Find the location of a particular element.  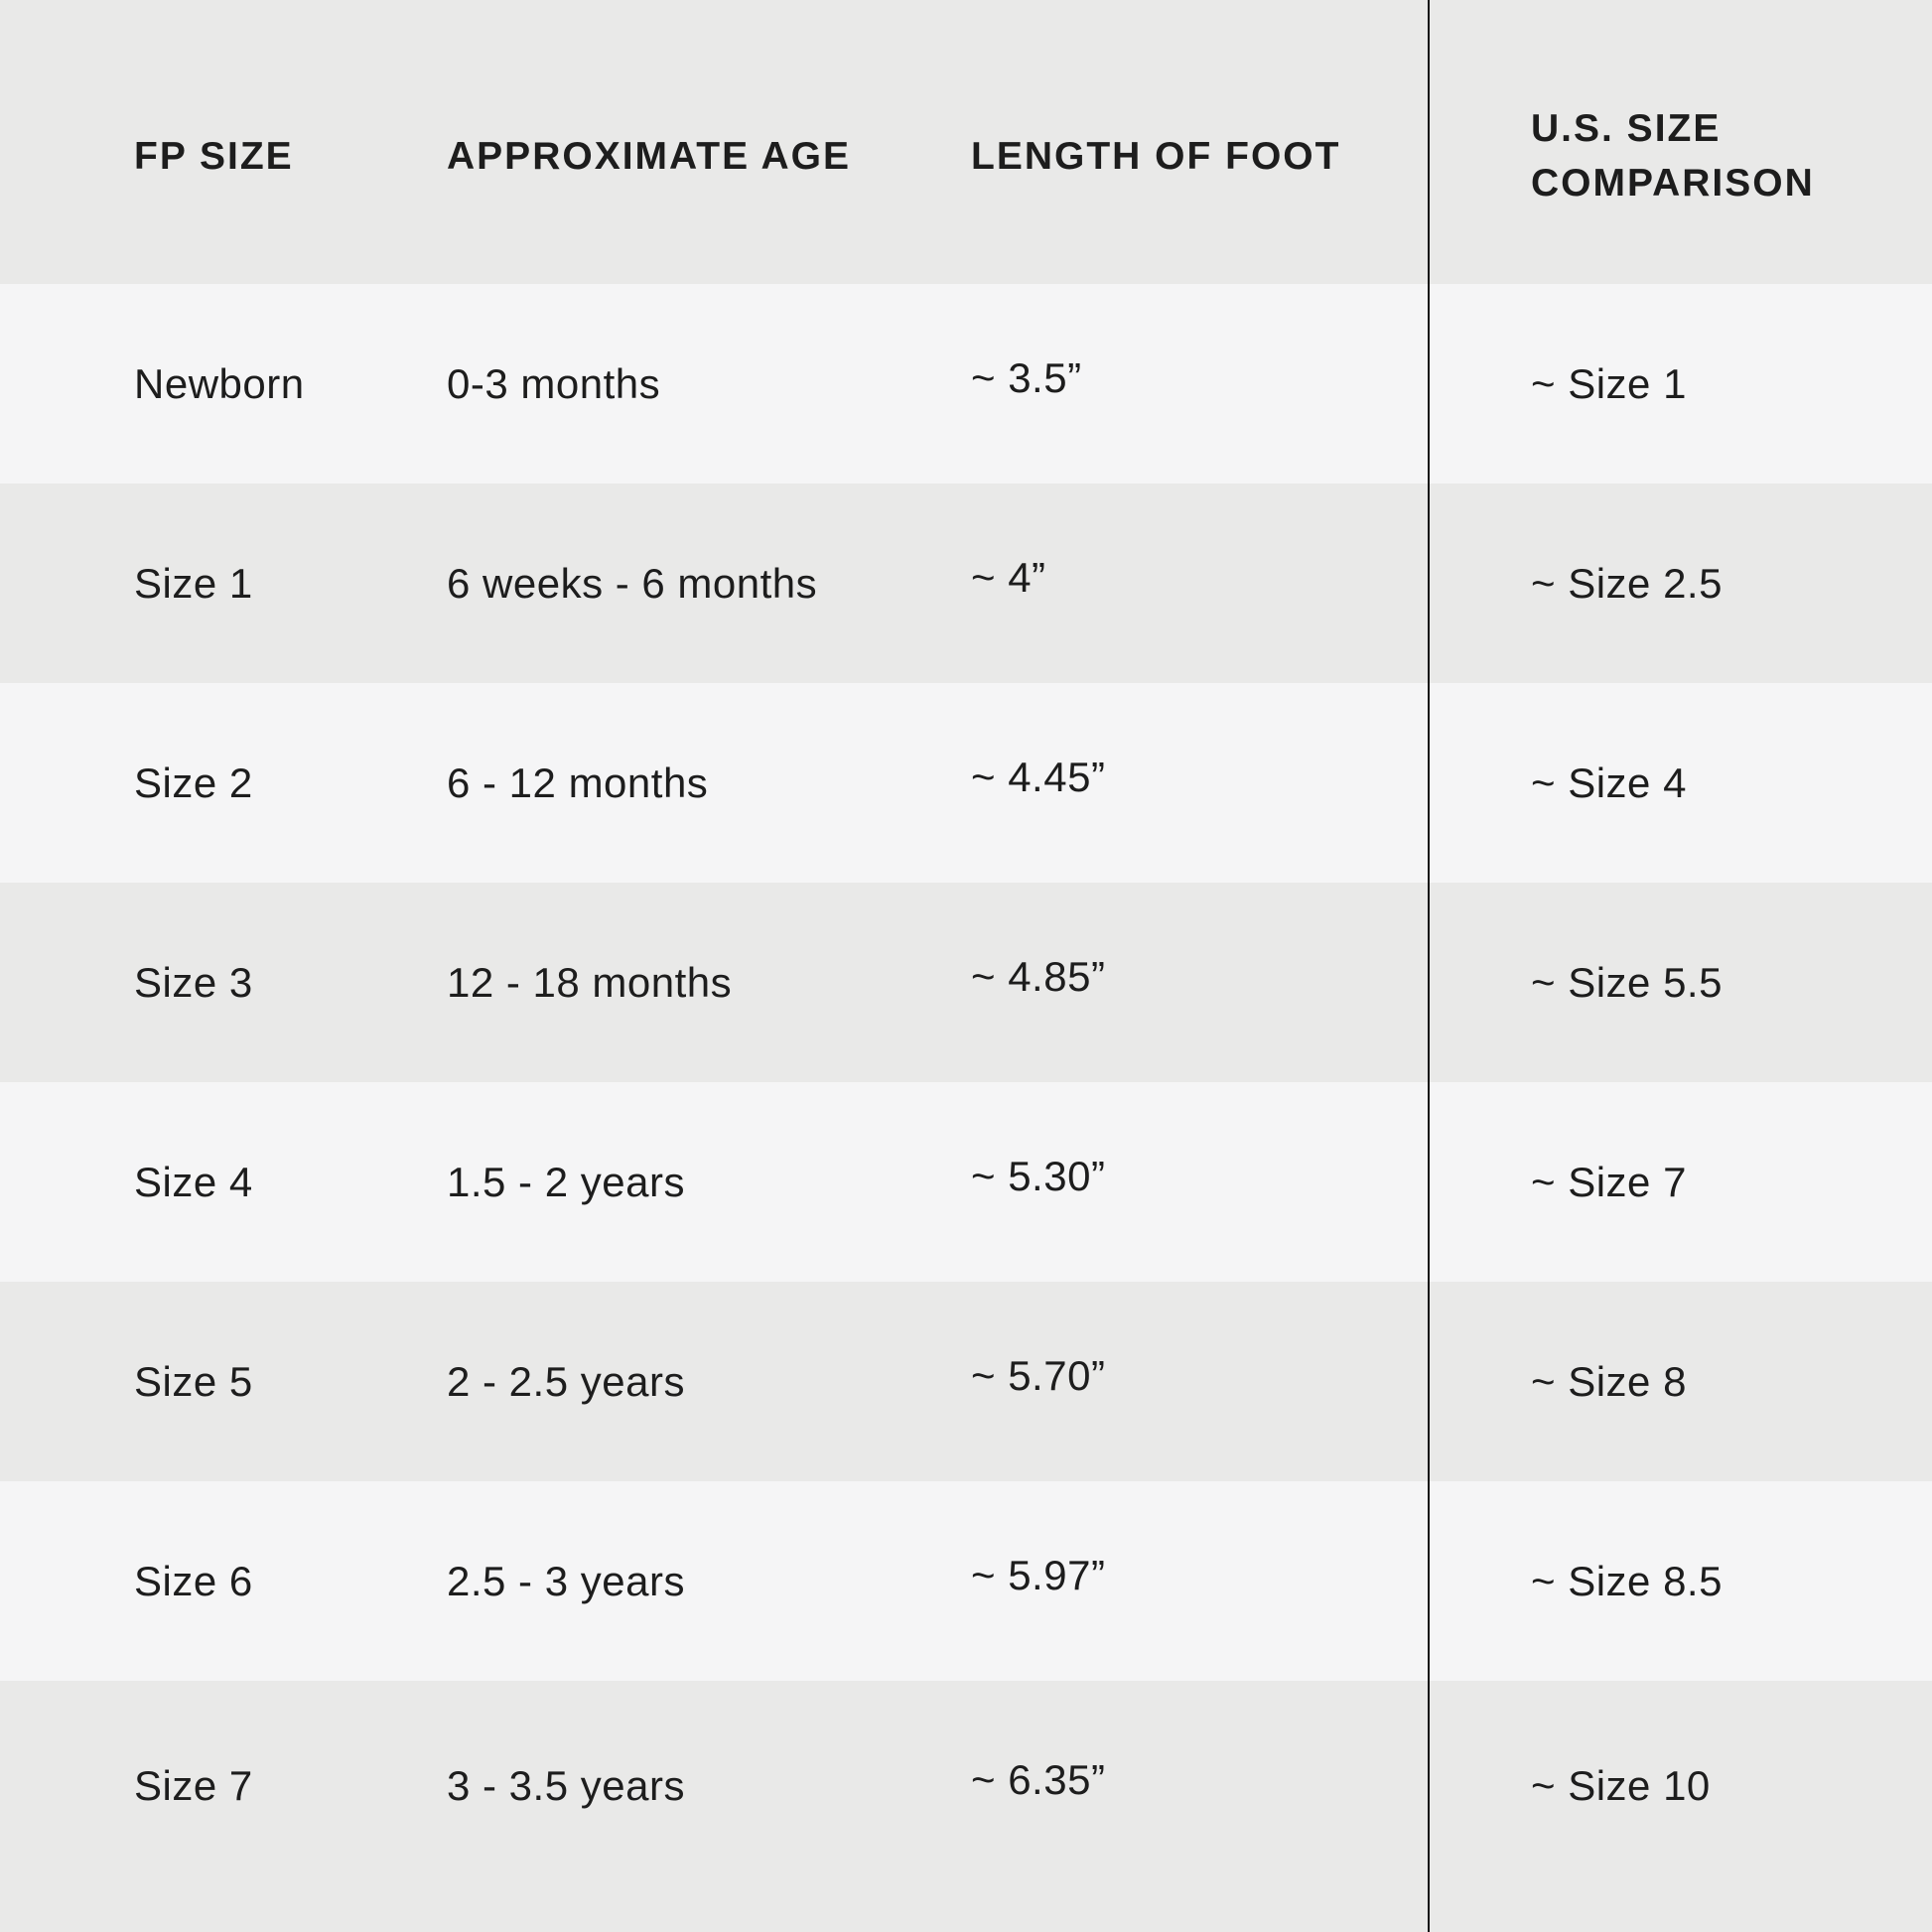

cell-fp-size: Newborn is located at coordinates (220, 383).